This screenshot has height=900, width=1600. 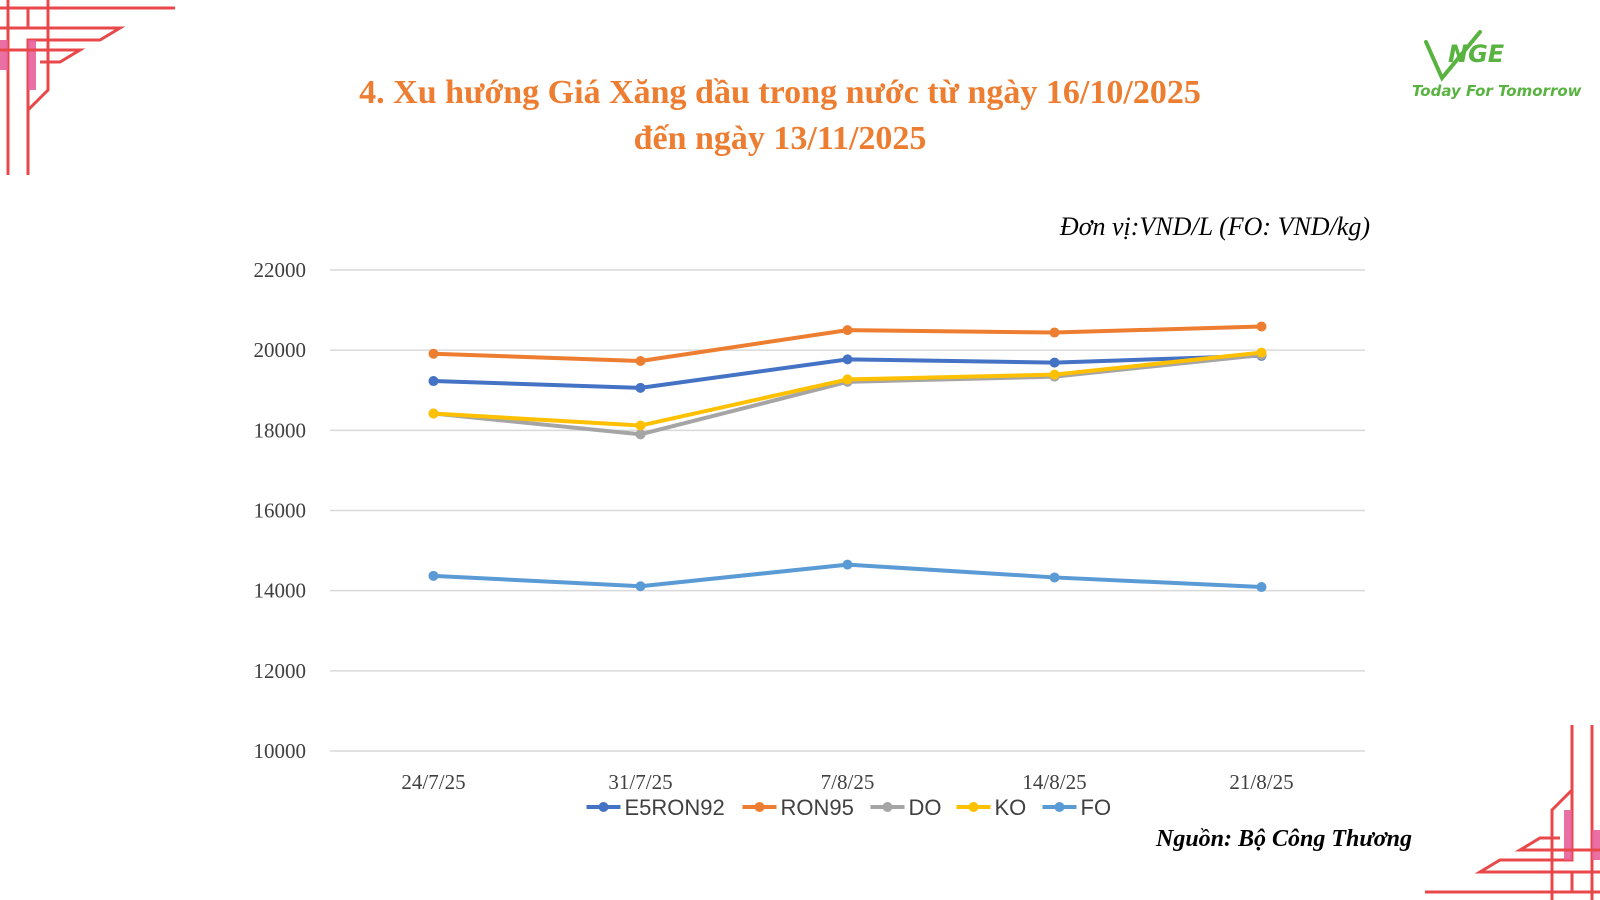 What do you see at coordinates (280, 350) in the screenshot?
I see `y-tick-label: 20000` at bounding box center [280, 350].